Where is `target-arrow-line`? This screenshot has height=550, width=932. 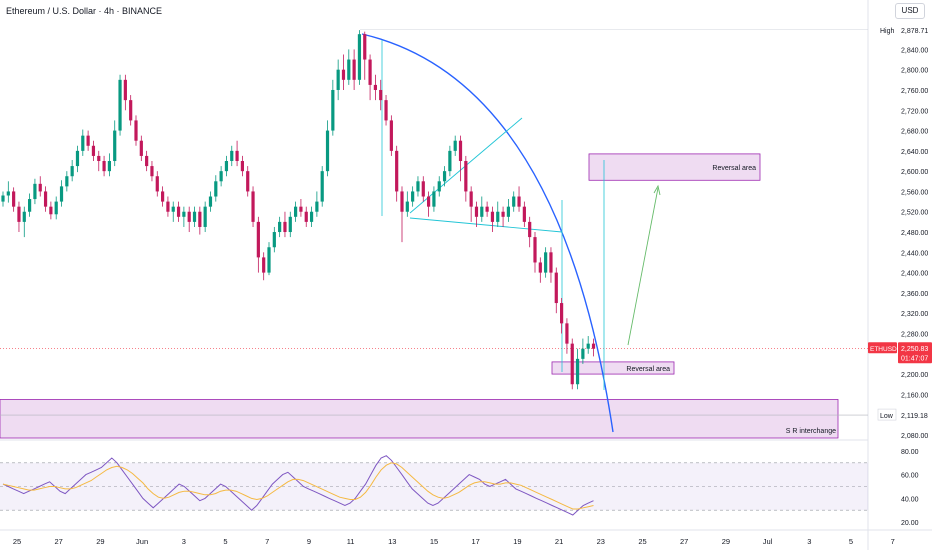 target-arrow-line is located at coordinates (643, 266).